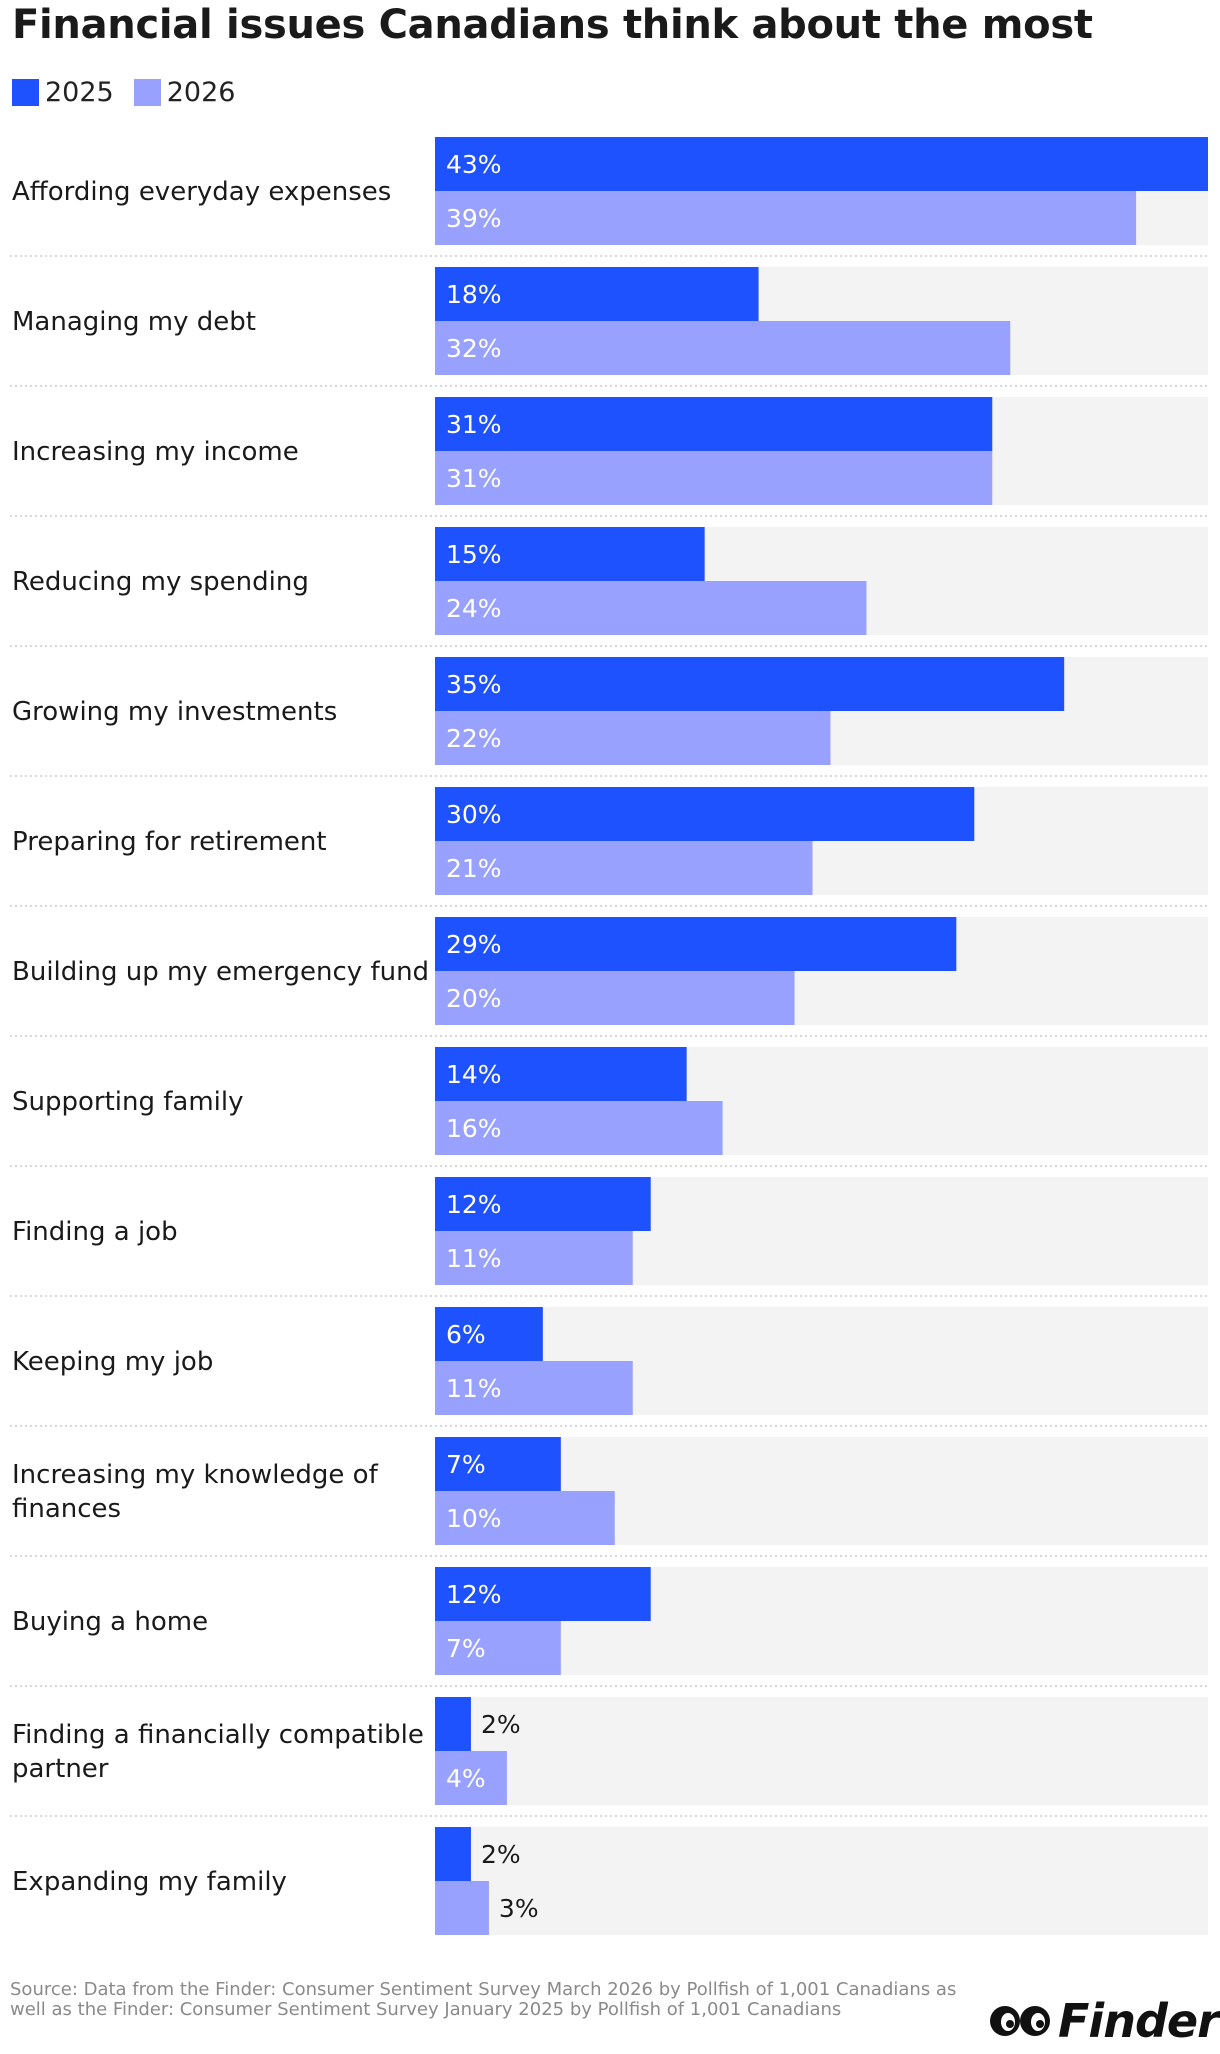  I want to click on category-label: Buying a home, so click(110, 1622).